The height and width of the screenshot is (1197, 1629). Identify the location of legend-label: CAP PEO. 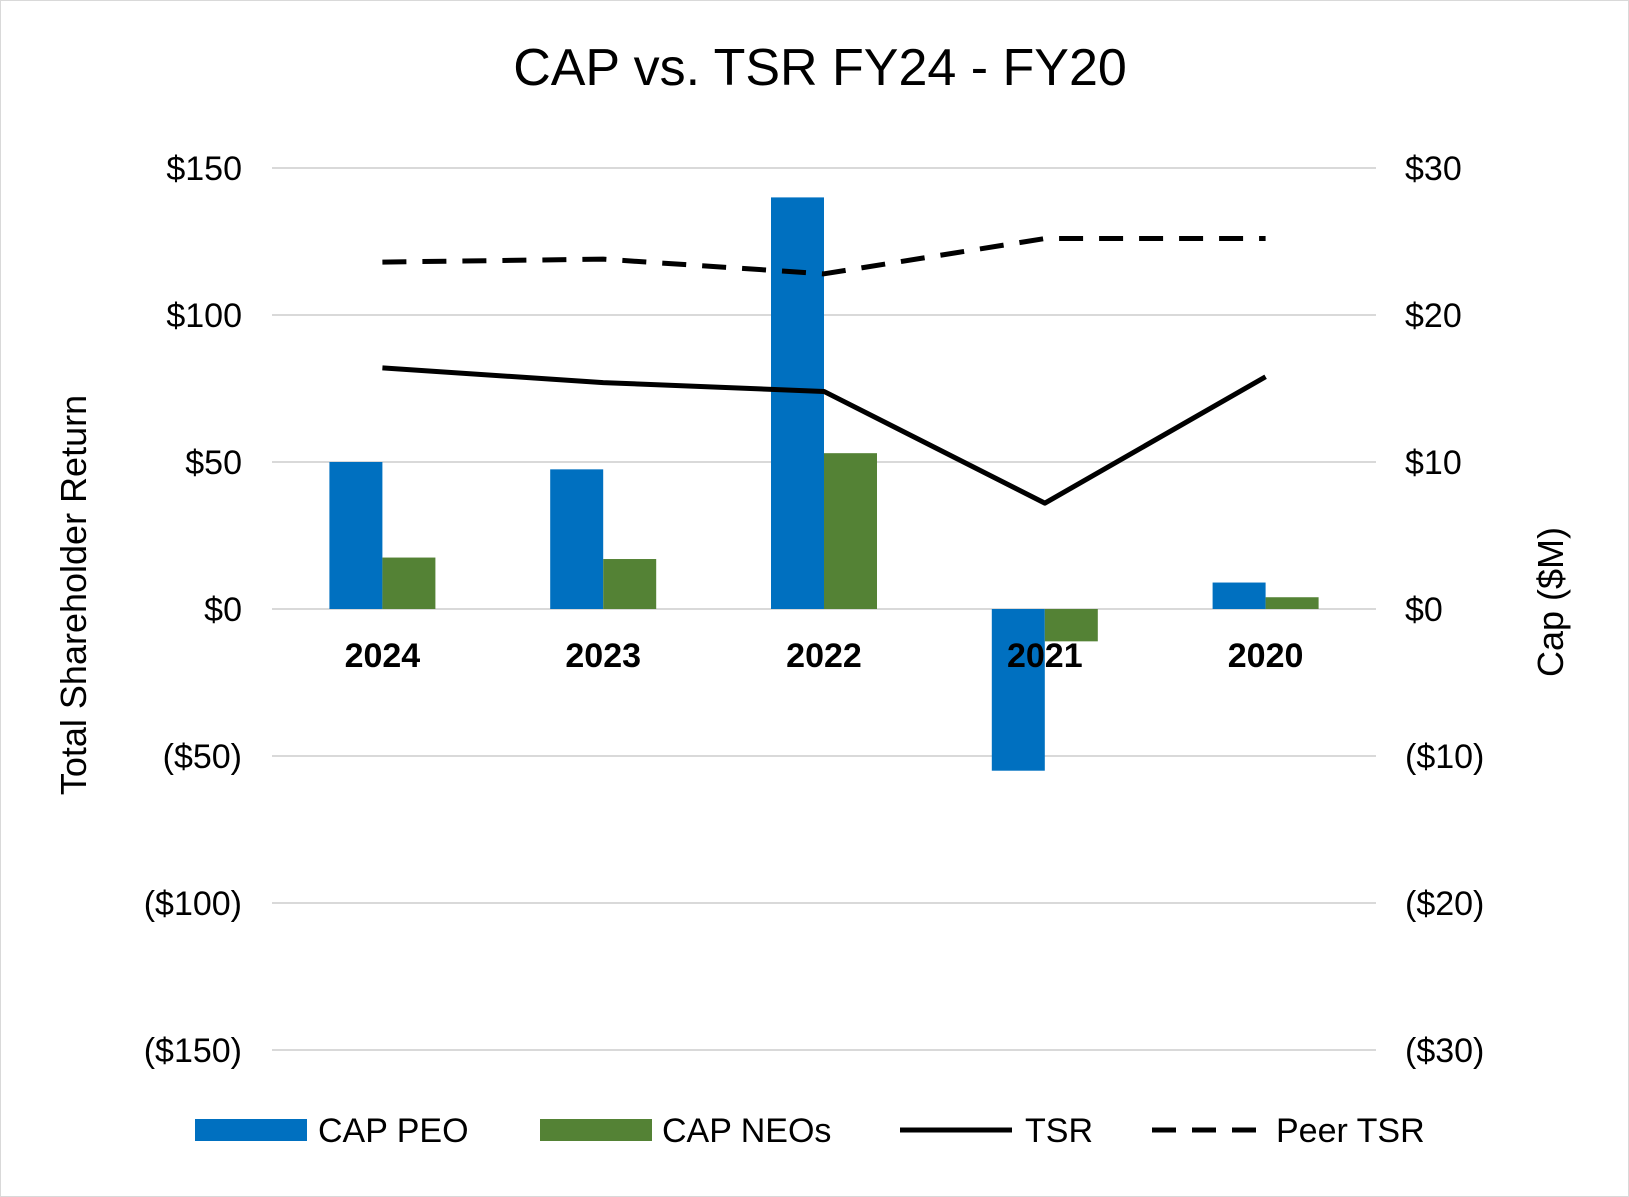
(393, 1131).